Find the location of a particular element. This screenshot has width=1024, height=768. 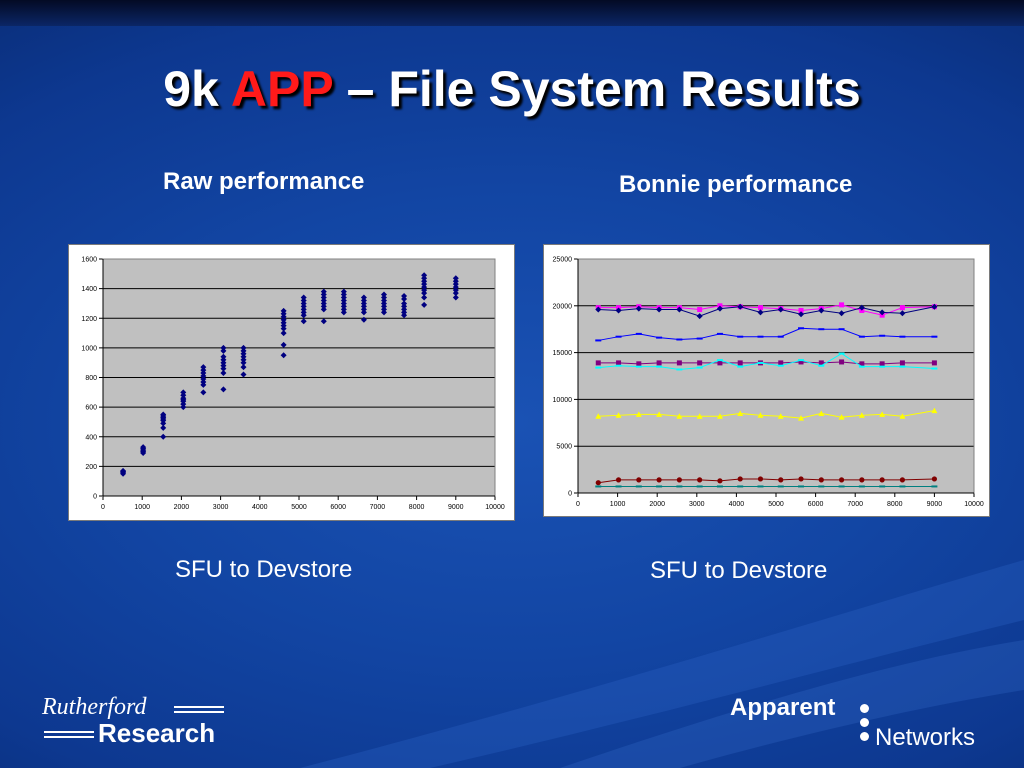

x-tick-label: 5000 is located at coordinates (776, 504).